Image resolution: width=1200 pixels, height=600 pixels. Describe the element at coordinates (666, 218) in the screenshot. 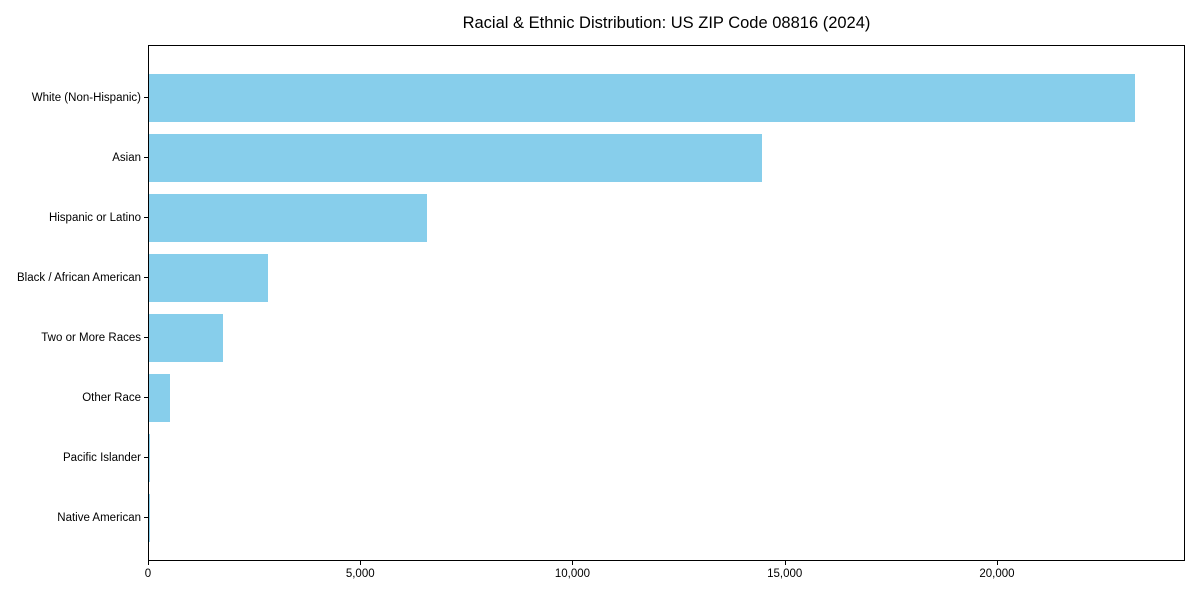

I see `bar-row-hispanic-or-latino` at that location.